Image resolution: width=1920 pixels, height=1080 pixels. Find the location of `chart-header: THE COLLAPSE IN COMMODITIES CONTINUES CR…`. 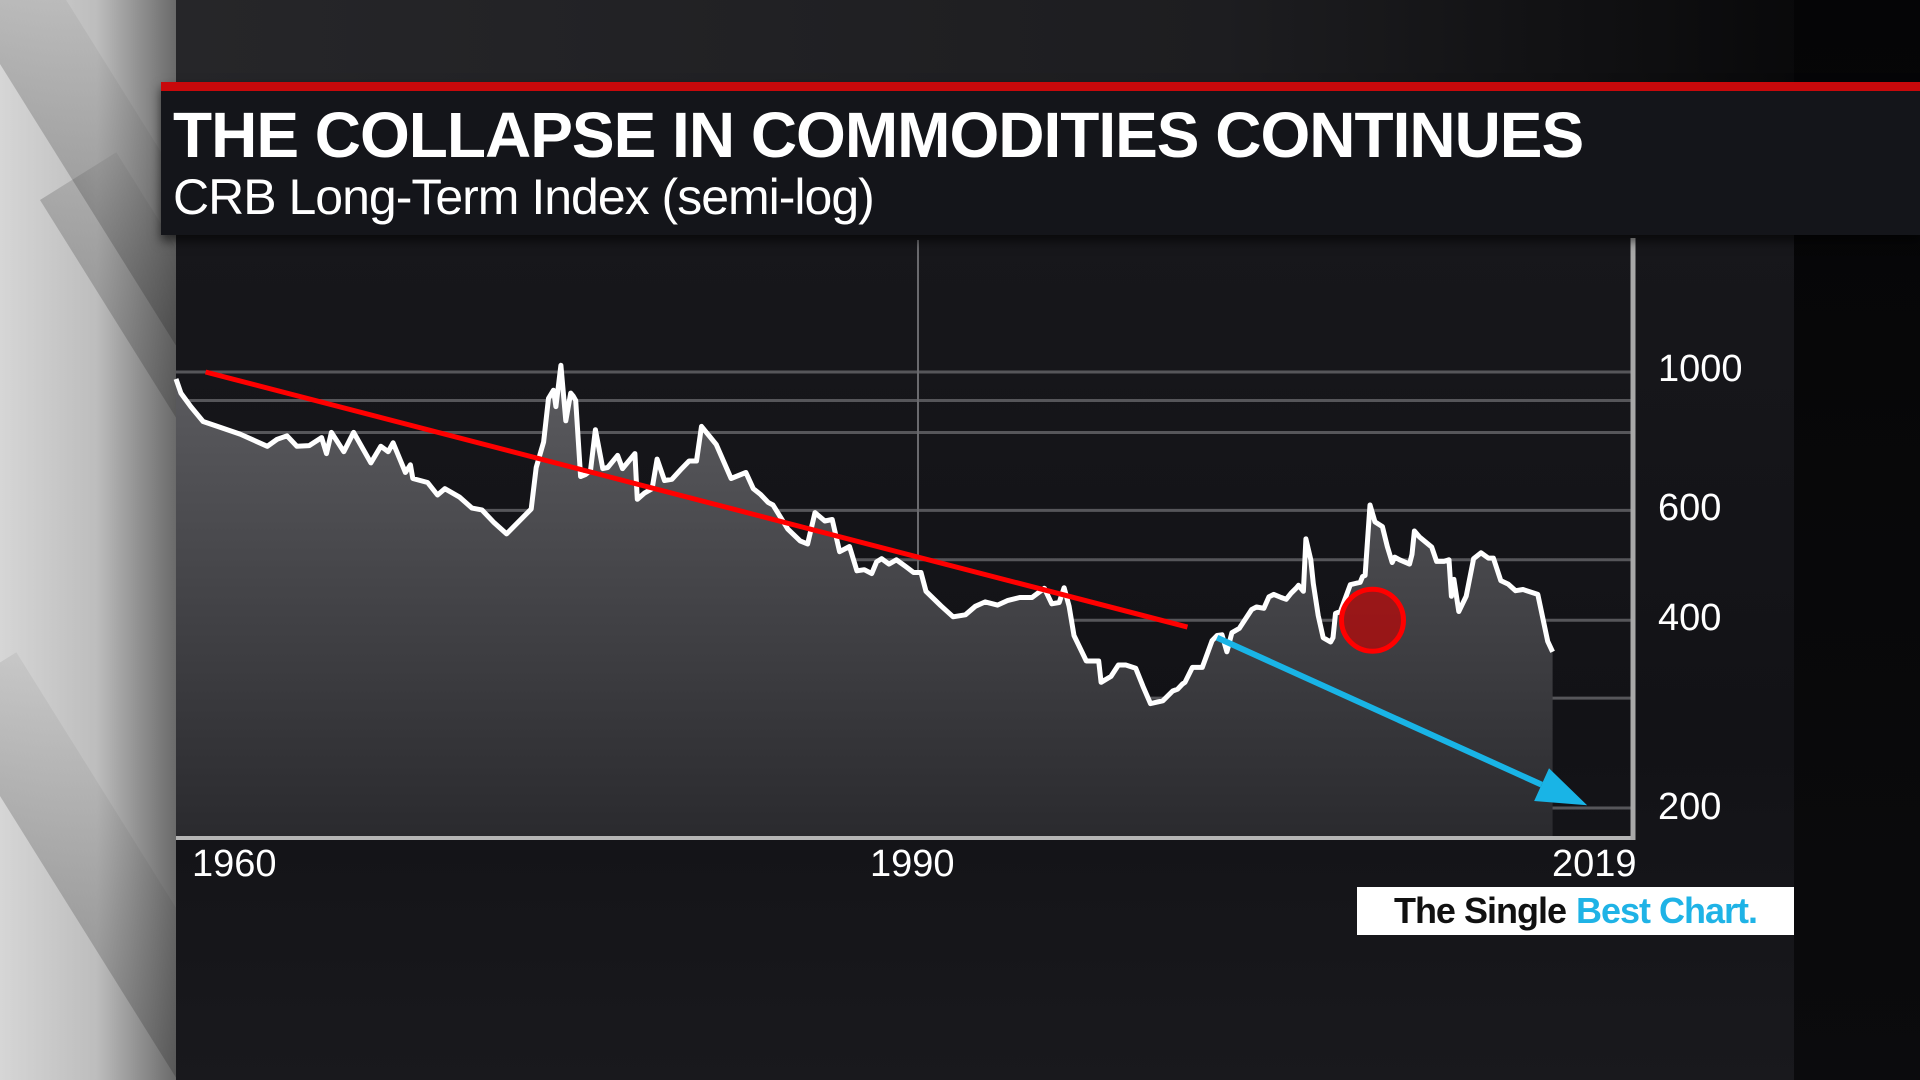

chart-header: THE COLLAPSE IN COMMODITIES CONTINUES CR… is located at coordinates (1040, 158).